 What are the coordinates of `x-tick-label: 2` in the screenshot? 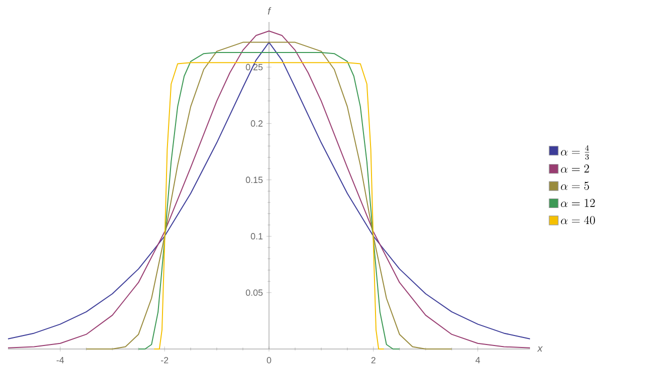 It's located at (373, 360).